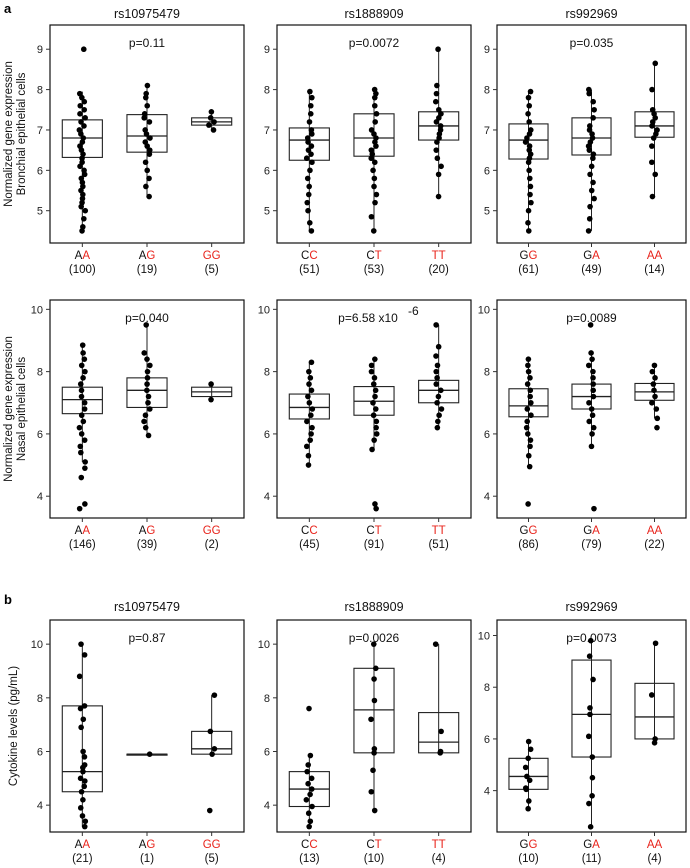 The image size is (690, 868). What do you see at coordinates (267, 131) in the screenshot?
I see `y-tick-label: 7` at bounding box center [267, 131].